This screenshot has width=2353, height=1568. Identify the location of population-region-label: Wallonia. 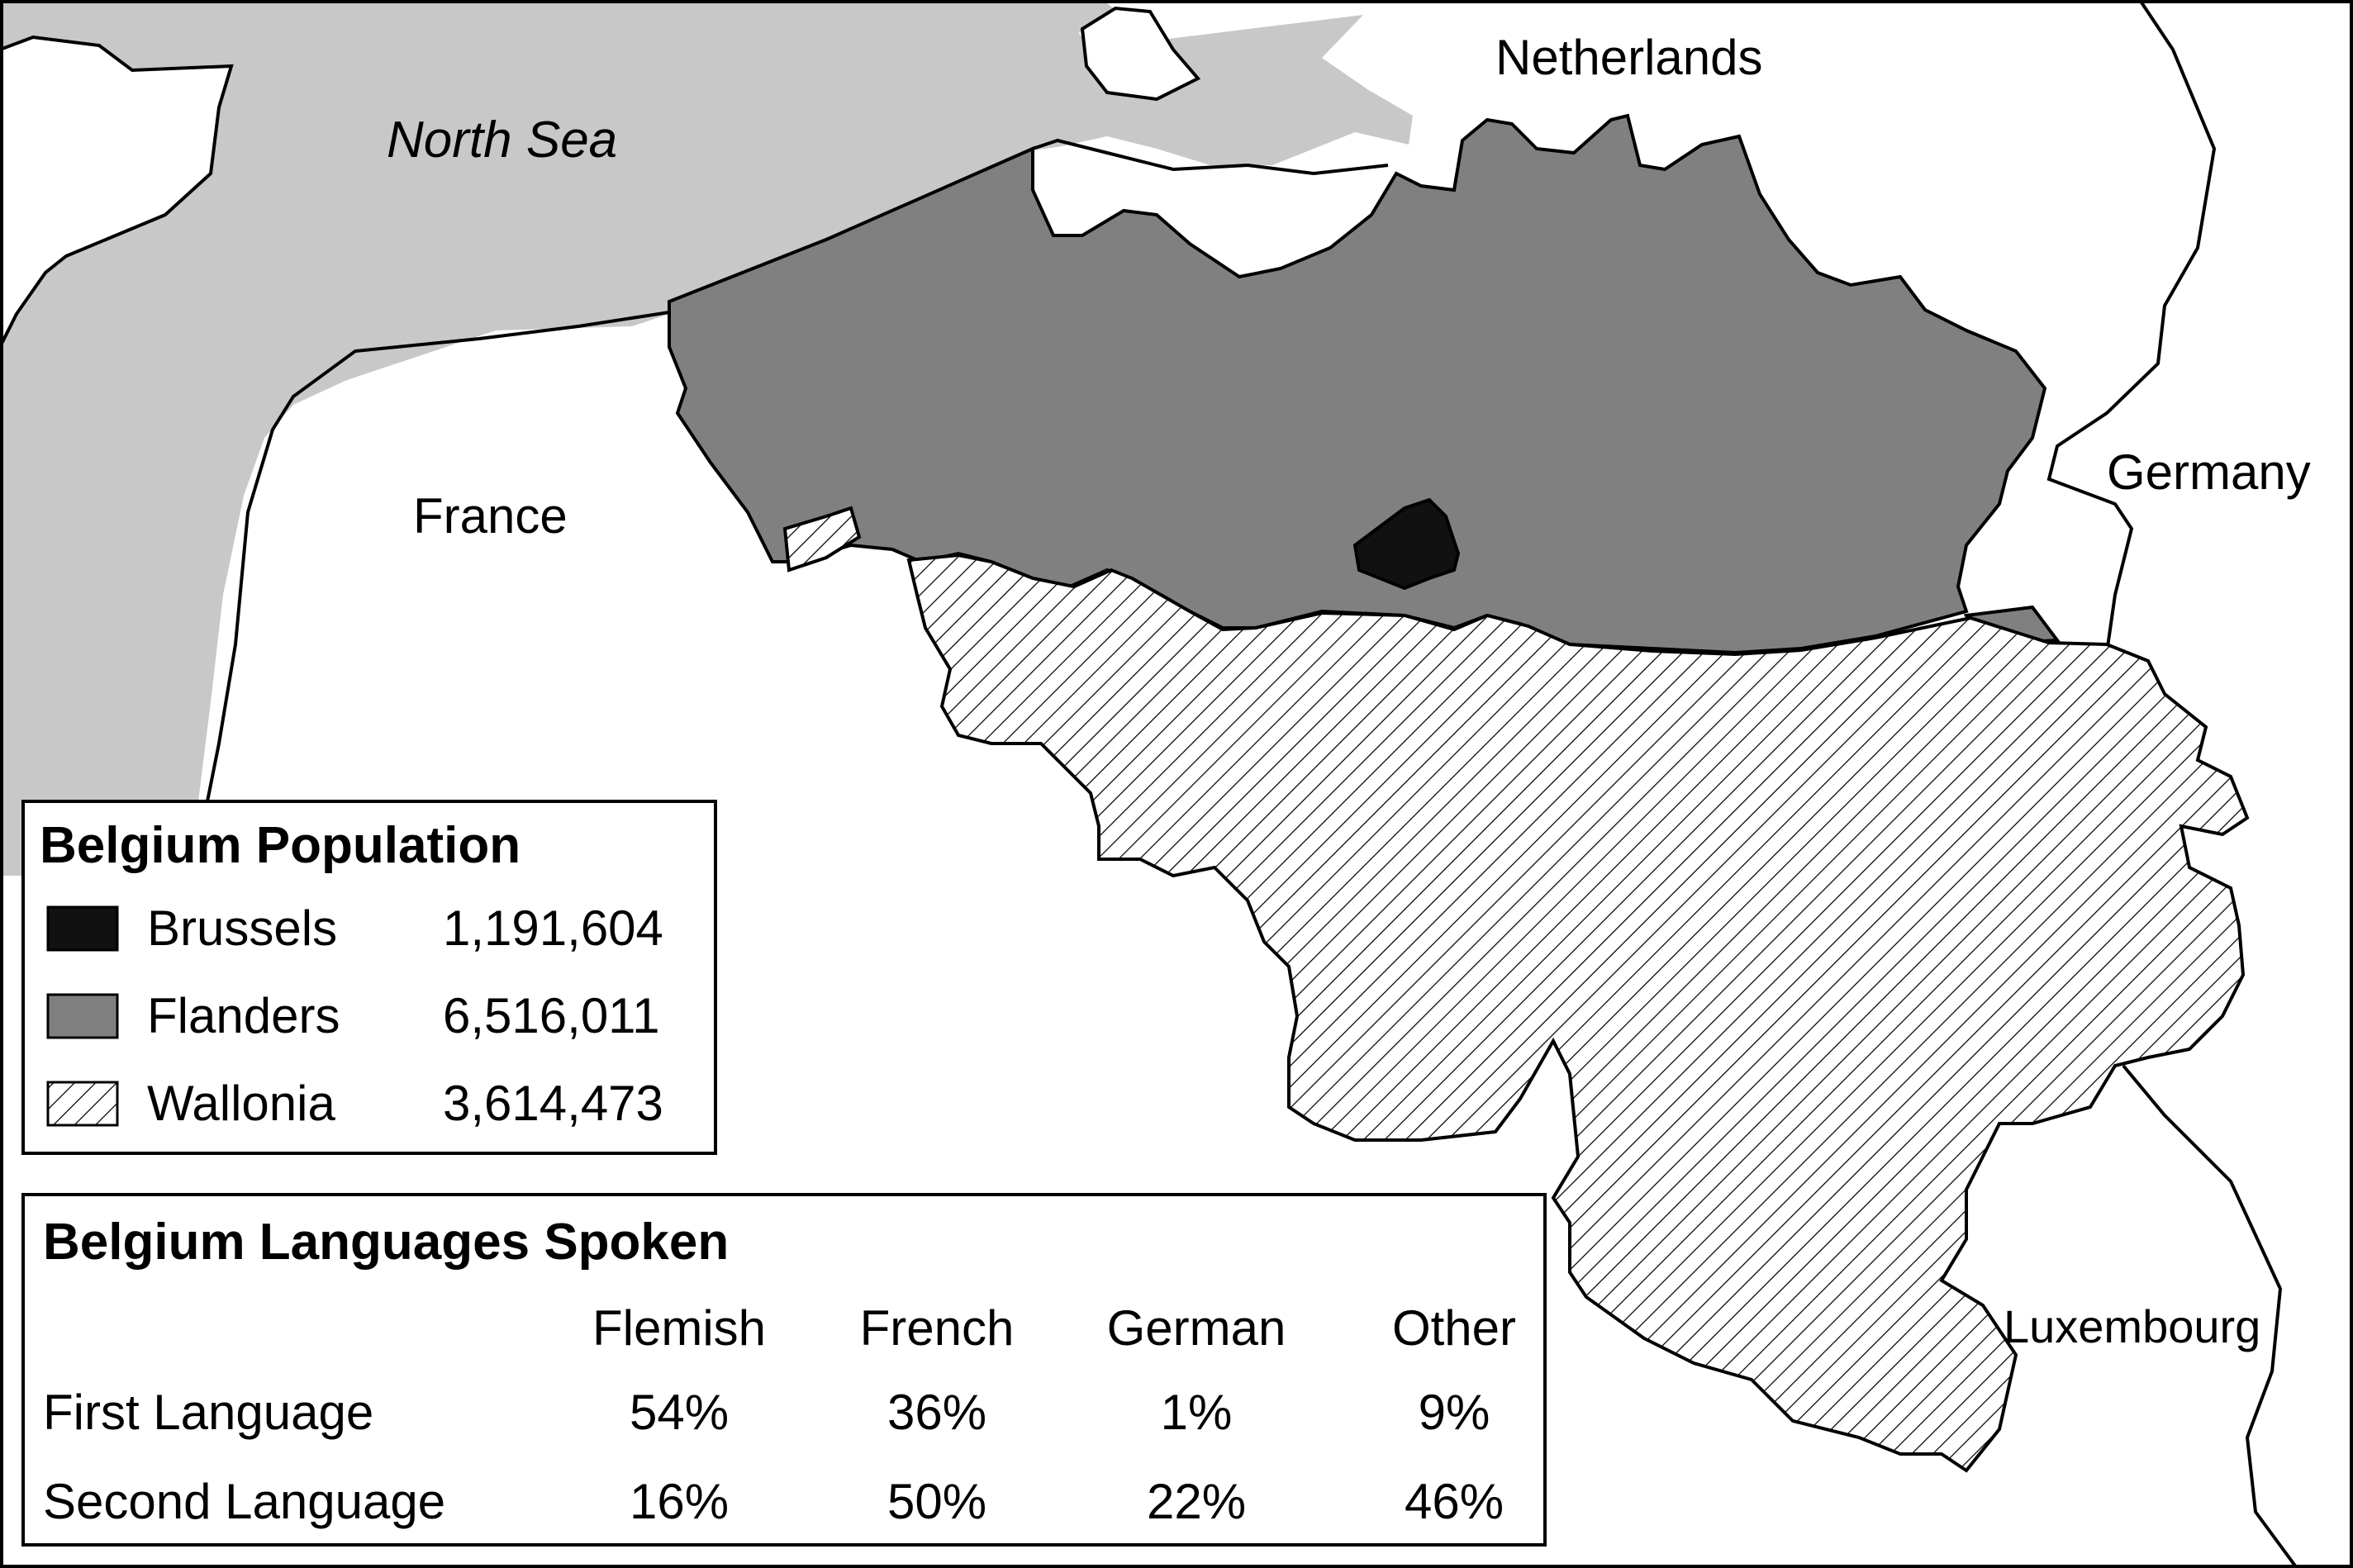
(241, 1103).